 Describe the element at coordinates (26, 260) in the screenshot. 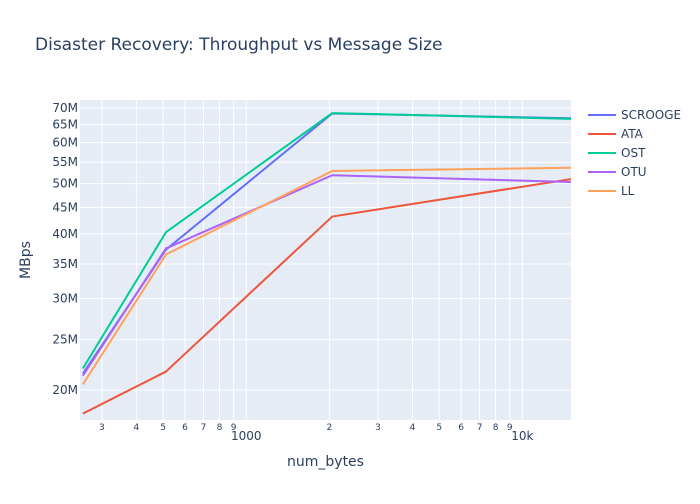

I see `y-axis-label: MBps` at that location.